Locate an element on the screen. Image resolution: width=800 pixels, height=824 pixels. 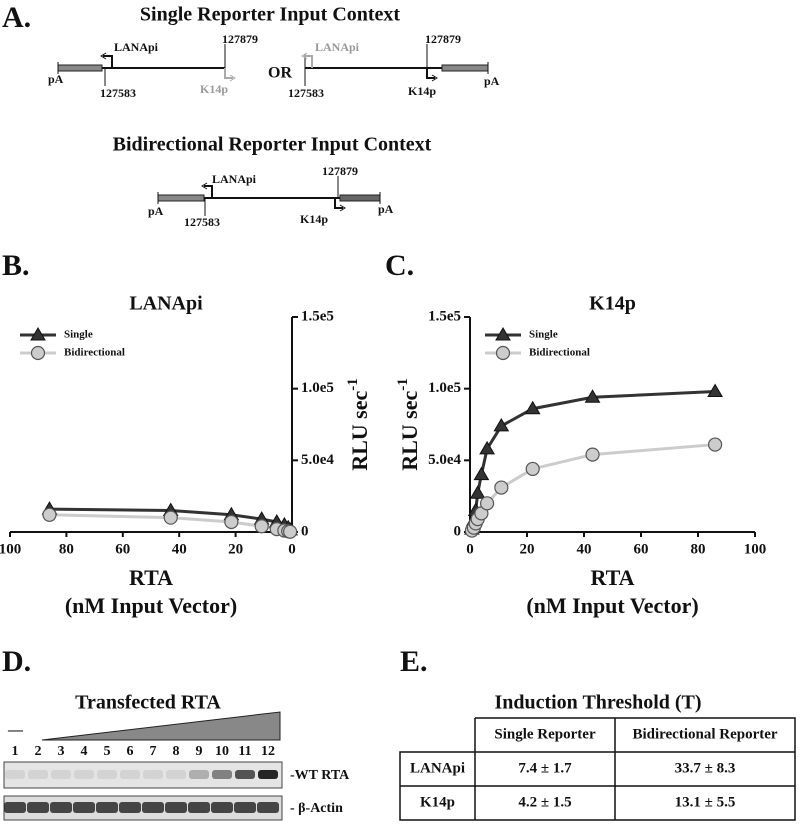
panel-title: Single Reporter Input Context is located at coordinates (270, 15).